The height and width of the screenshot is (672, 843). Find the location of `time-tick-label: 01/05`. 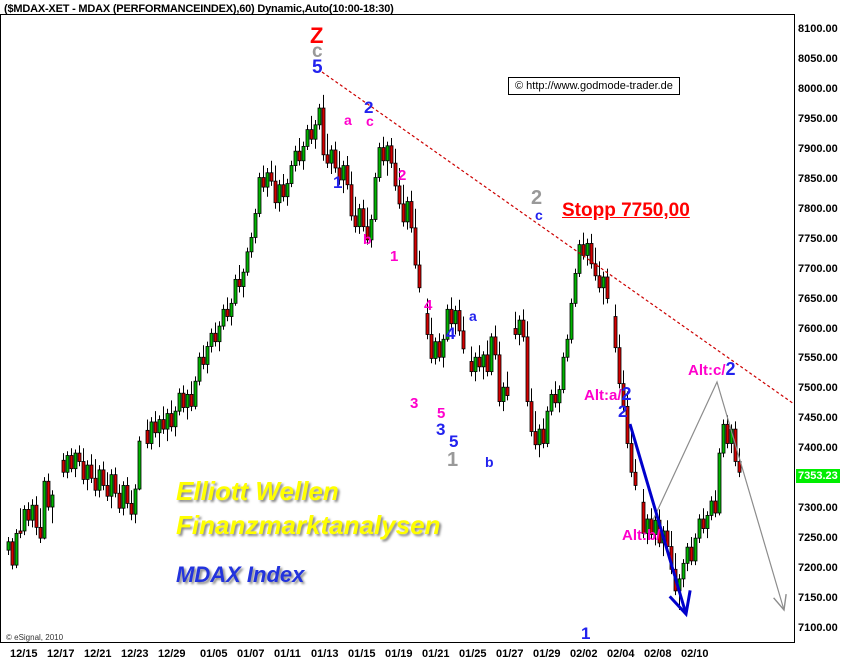

time-tick-label: 01/05 is located at coordinates (214, 654).